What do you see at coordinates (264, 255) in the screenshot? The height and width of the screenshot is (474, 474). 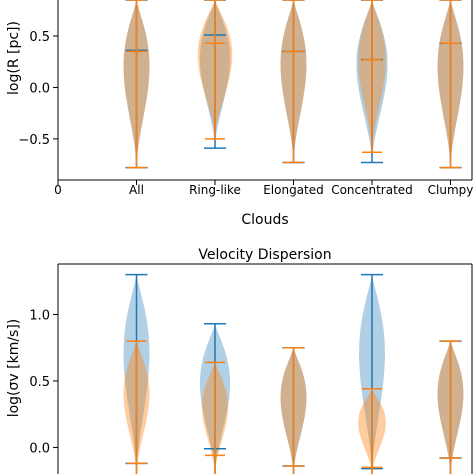 I see `bottom-chart-title: Velocity Dispersion` at bounding box center [264, 255].